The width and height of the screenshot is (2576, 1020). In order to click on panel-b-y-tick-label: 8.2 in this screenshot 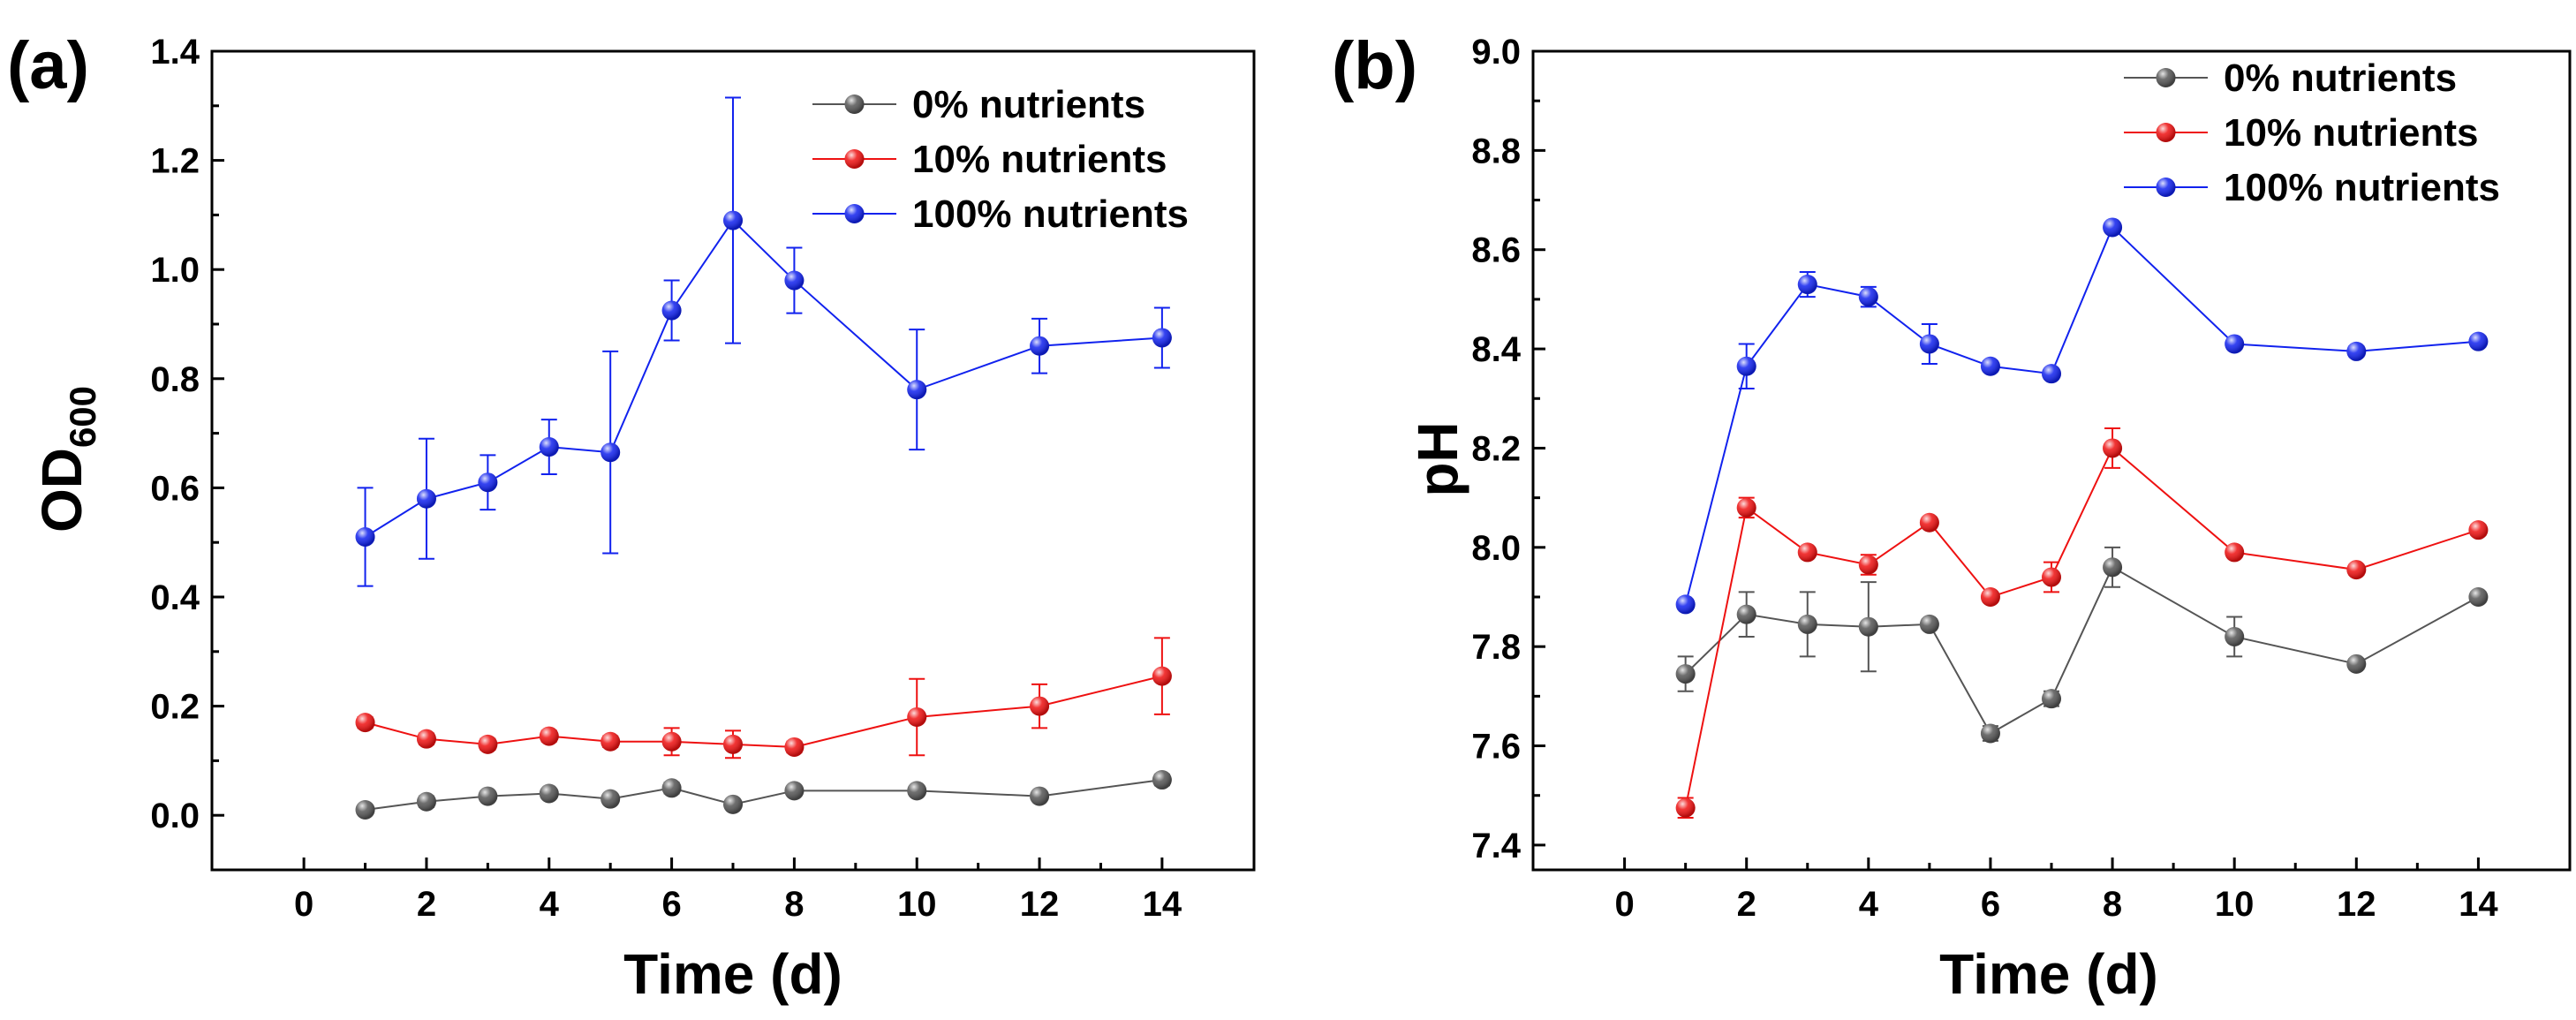, I will do `click(1496, 448)`.